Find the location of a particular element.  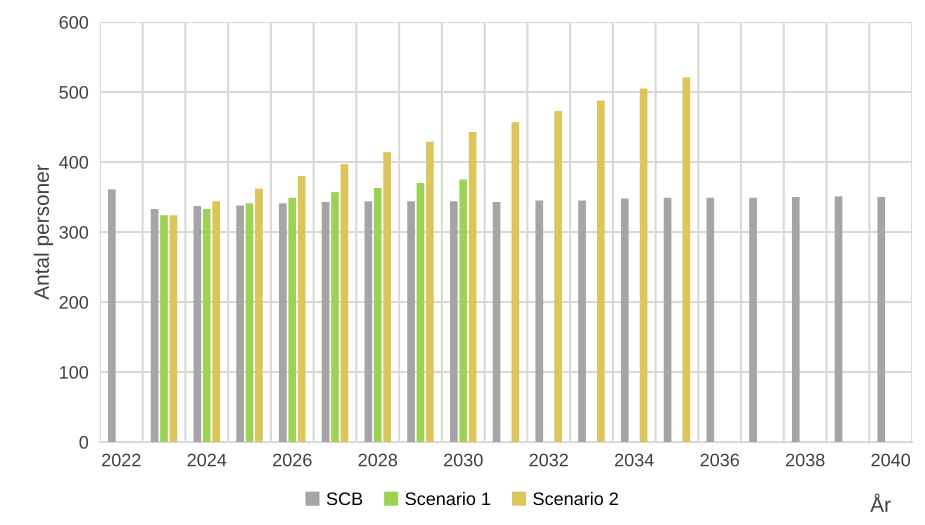

y-tick-label: 200 is located at coordinates (74, 302).